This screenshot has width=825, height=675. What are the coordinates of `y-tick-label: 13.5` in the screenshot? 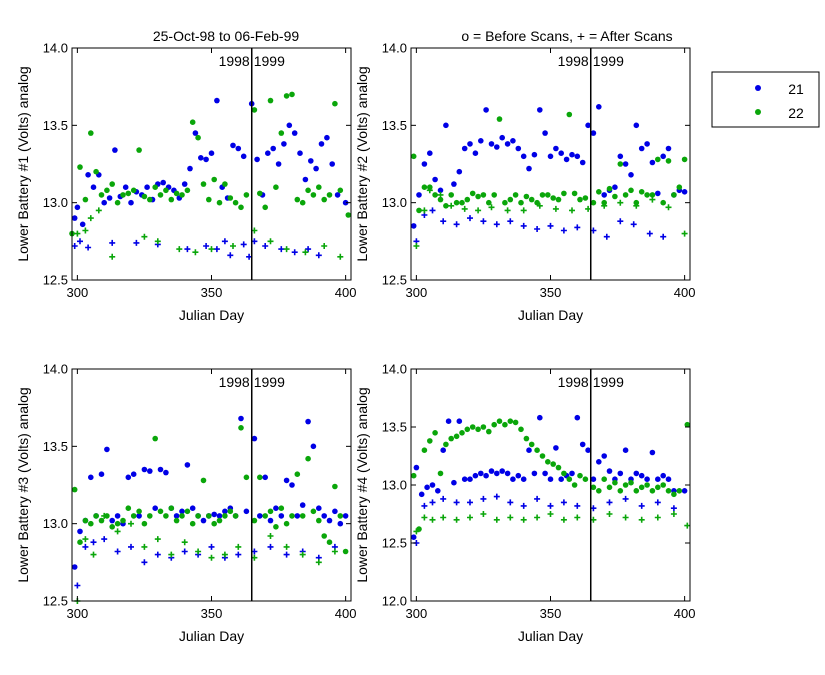 It's located at (394, 427).